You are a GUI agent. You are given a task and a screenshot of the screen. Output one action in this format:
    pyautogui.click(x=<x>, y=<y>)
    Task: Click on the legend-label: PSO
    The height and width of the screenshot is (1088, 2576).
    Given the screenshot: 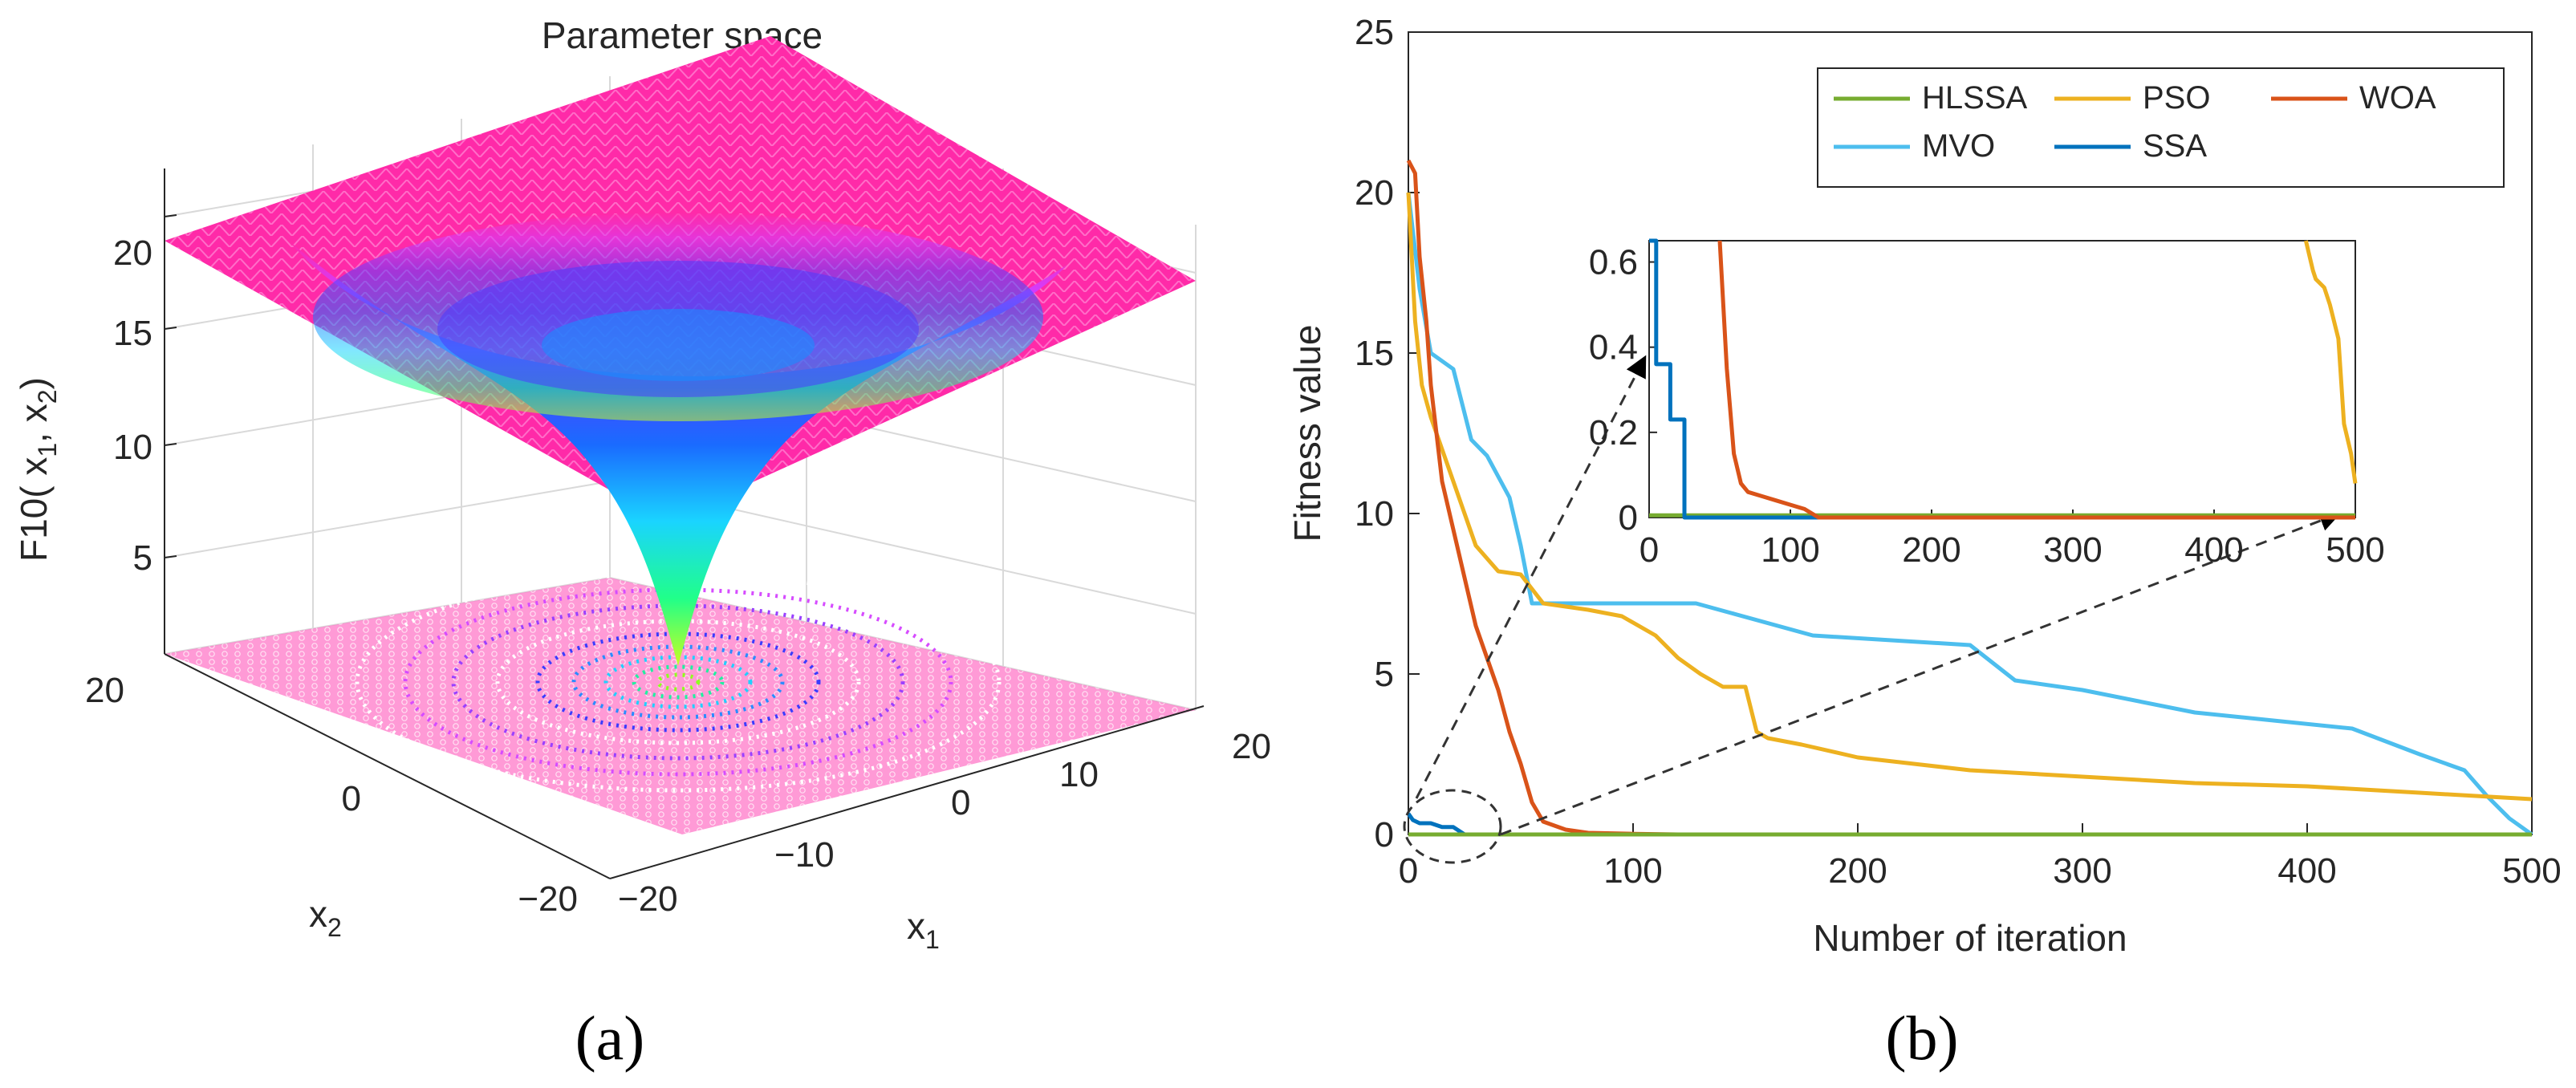 What is the action you would take?
    pyautogui.click(x=2176, y=98)
    